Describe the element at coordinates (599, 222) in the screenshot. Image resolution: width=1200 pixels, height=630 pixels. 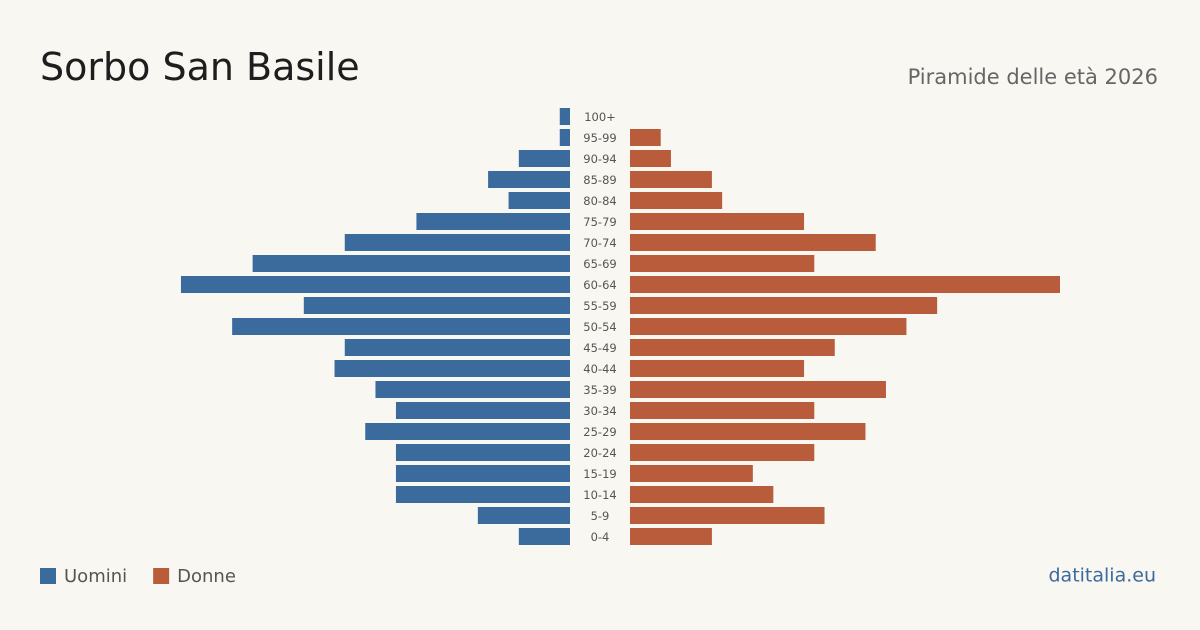
I see `category-label: 75-79` at that location.